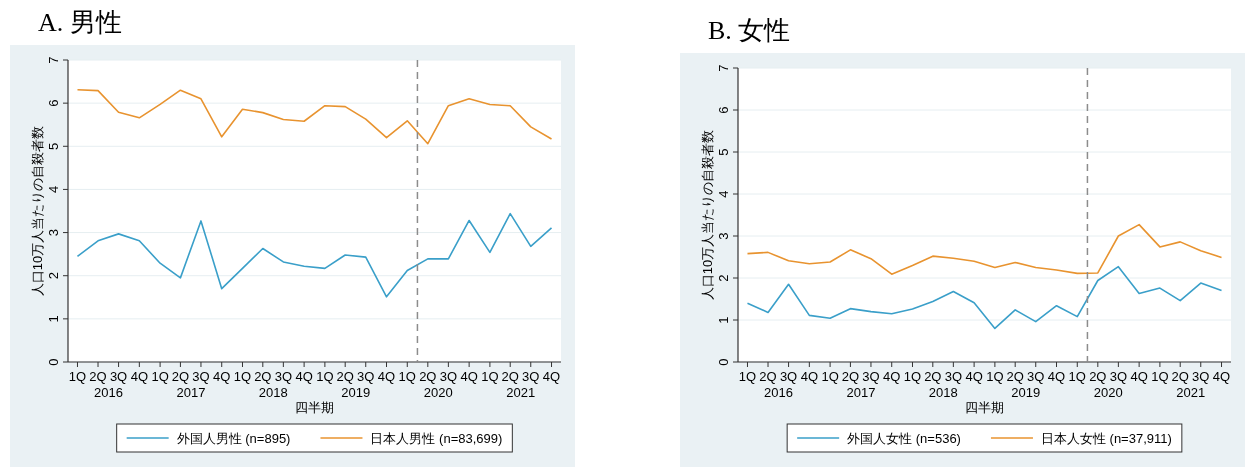 The height and width of the screenshot is (467, 1254). What do you see at coordinates (1106, 438) in the screenshot?
I see `legend-label: 日本人女性 (n=37,911)` at bounding box center [1106, 438].